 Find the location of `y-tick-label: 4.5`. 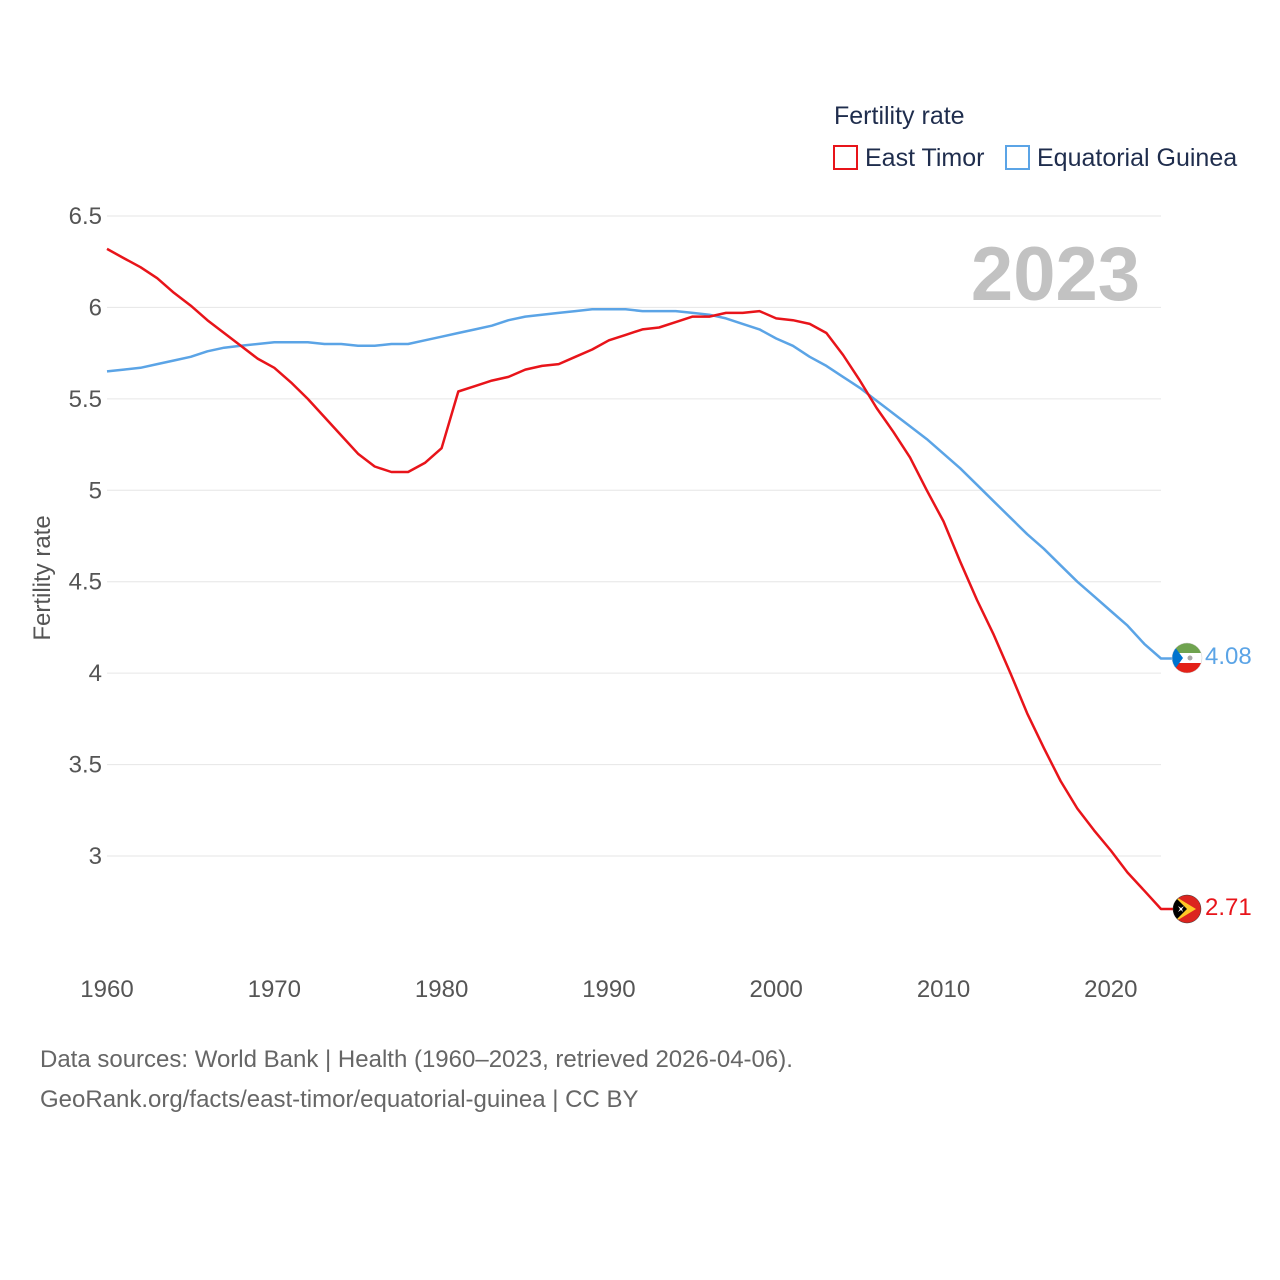

y-tick-label: 4.5 is located at coordinates (85, 582).